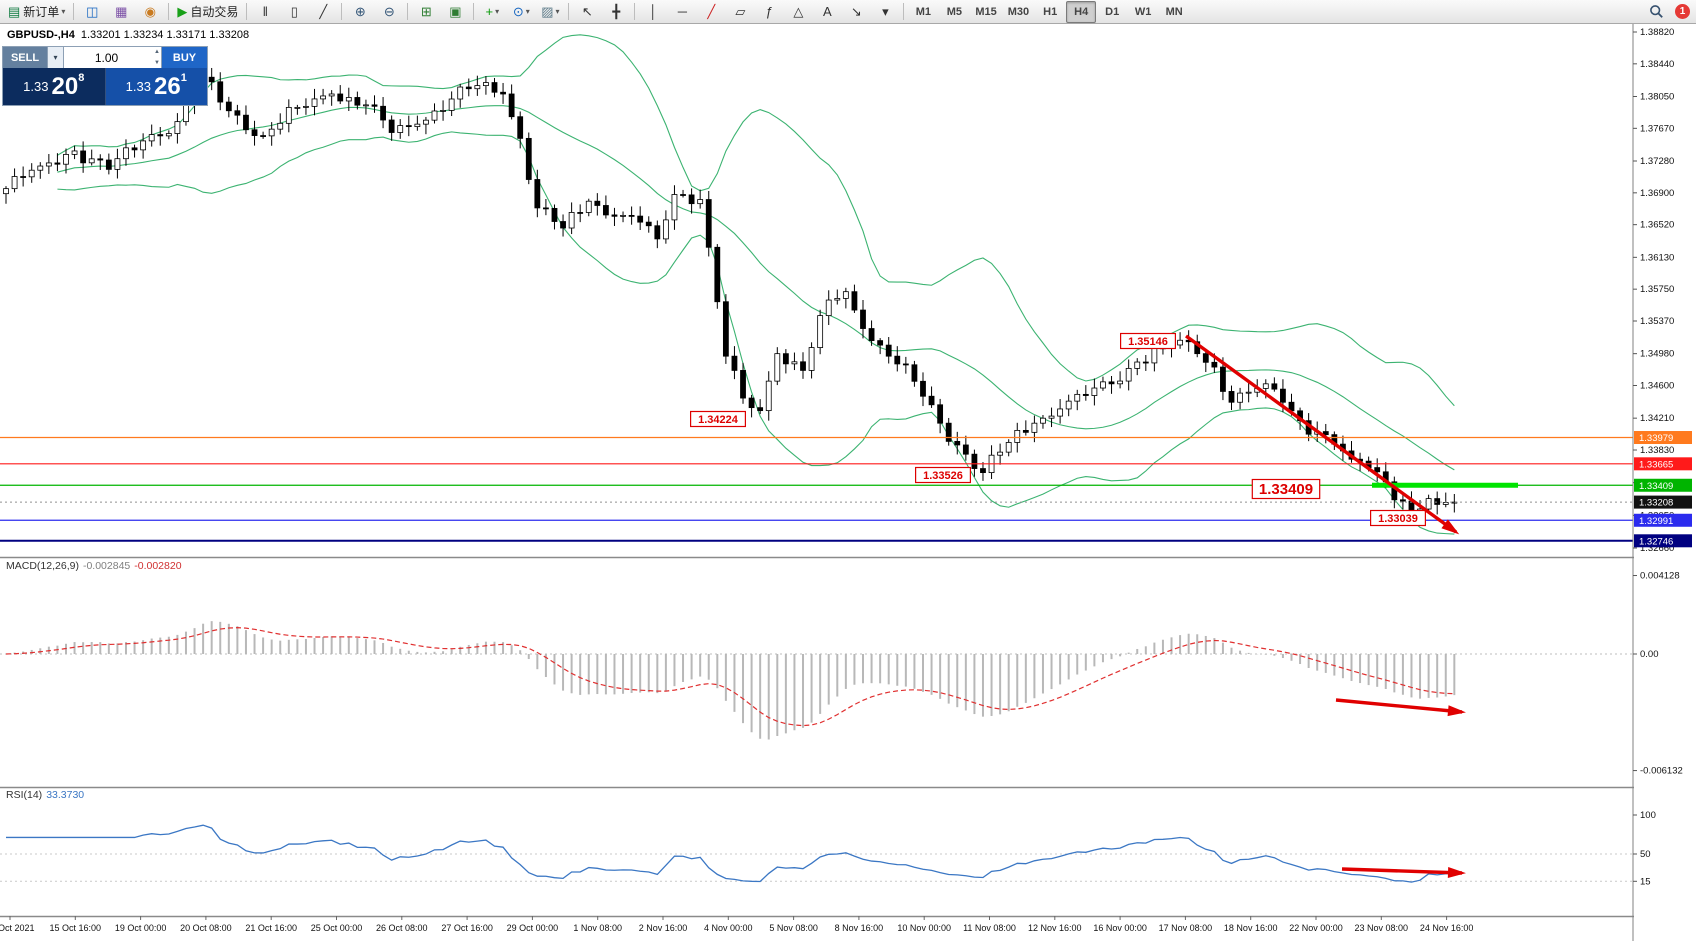 The height and width of the screenshot is (941, 1696). Describe the element at coordinates (1143, 11) in the screenshot. I see `timeframe-w1-button: W1` at that location.